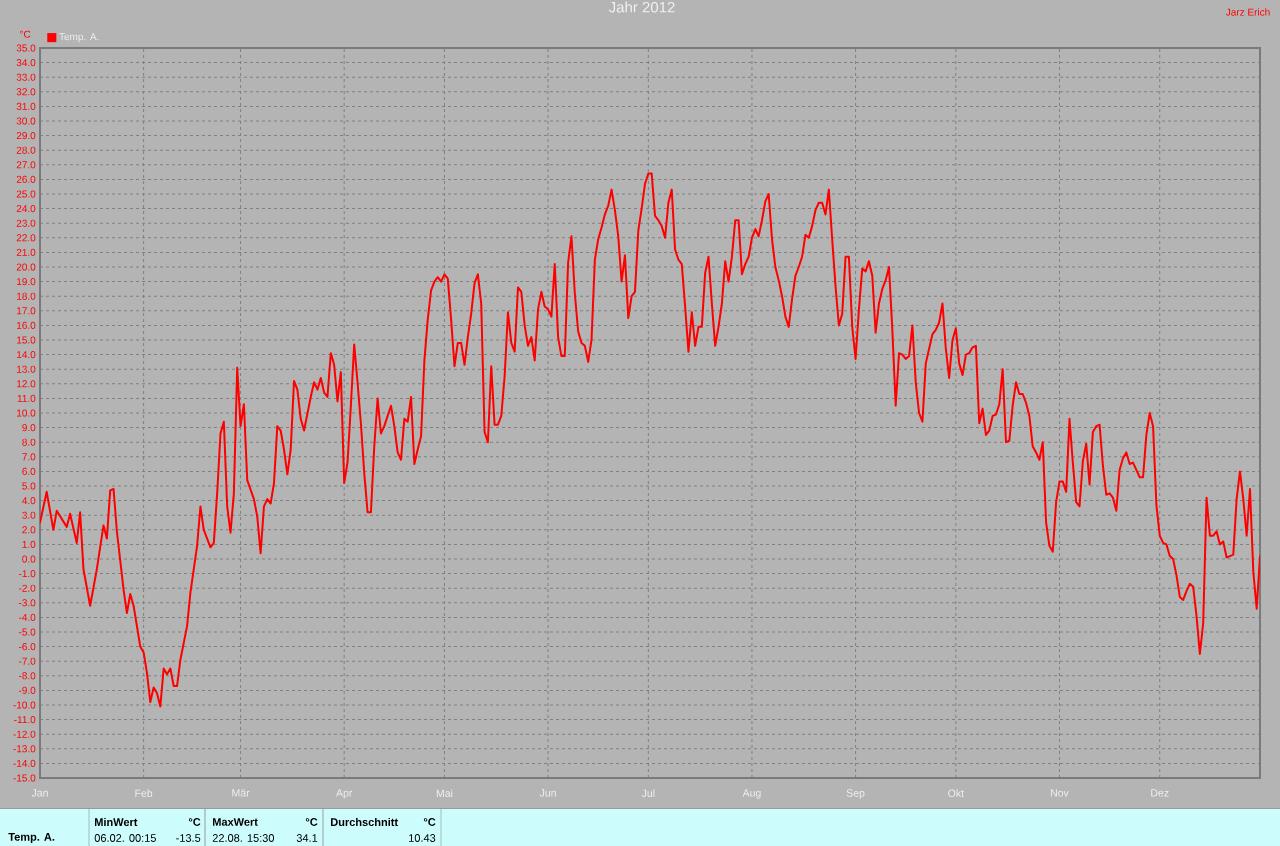 The height and width of the screenshot is (846, 1280). What do you see at coordinates (27, 603) in the screenshot?
I see `y-tick-label: -3.0` at bounding box center [27, 603].